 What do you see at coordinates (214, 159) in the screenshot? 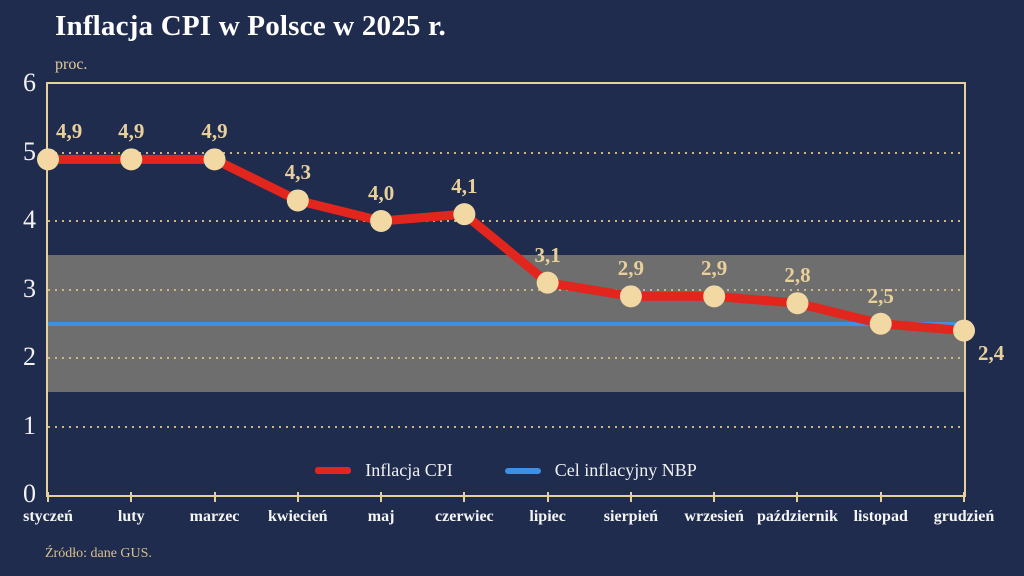
I see `data-point-marzec` at bounding box center [214, 159].